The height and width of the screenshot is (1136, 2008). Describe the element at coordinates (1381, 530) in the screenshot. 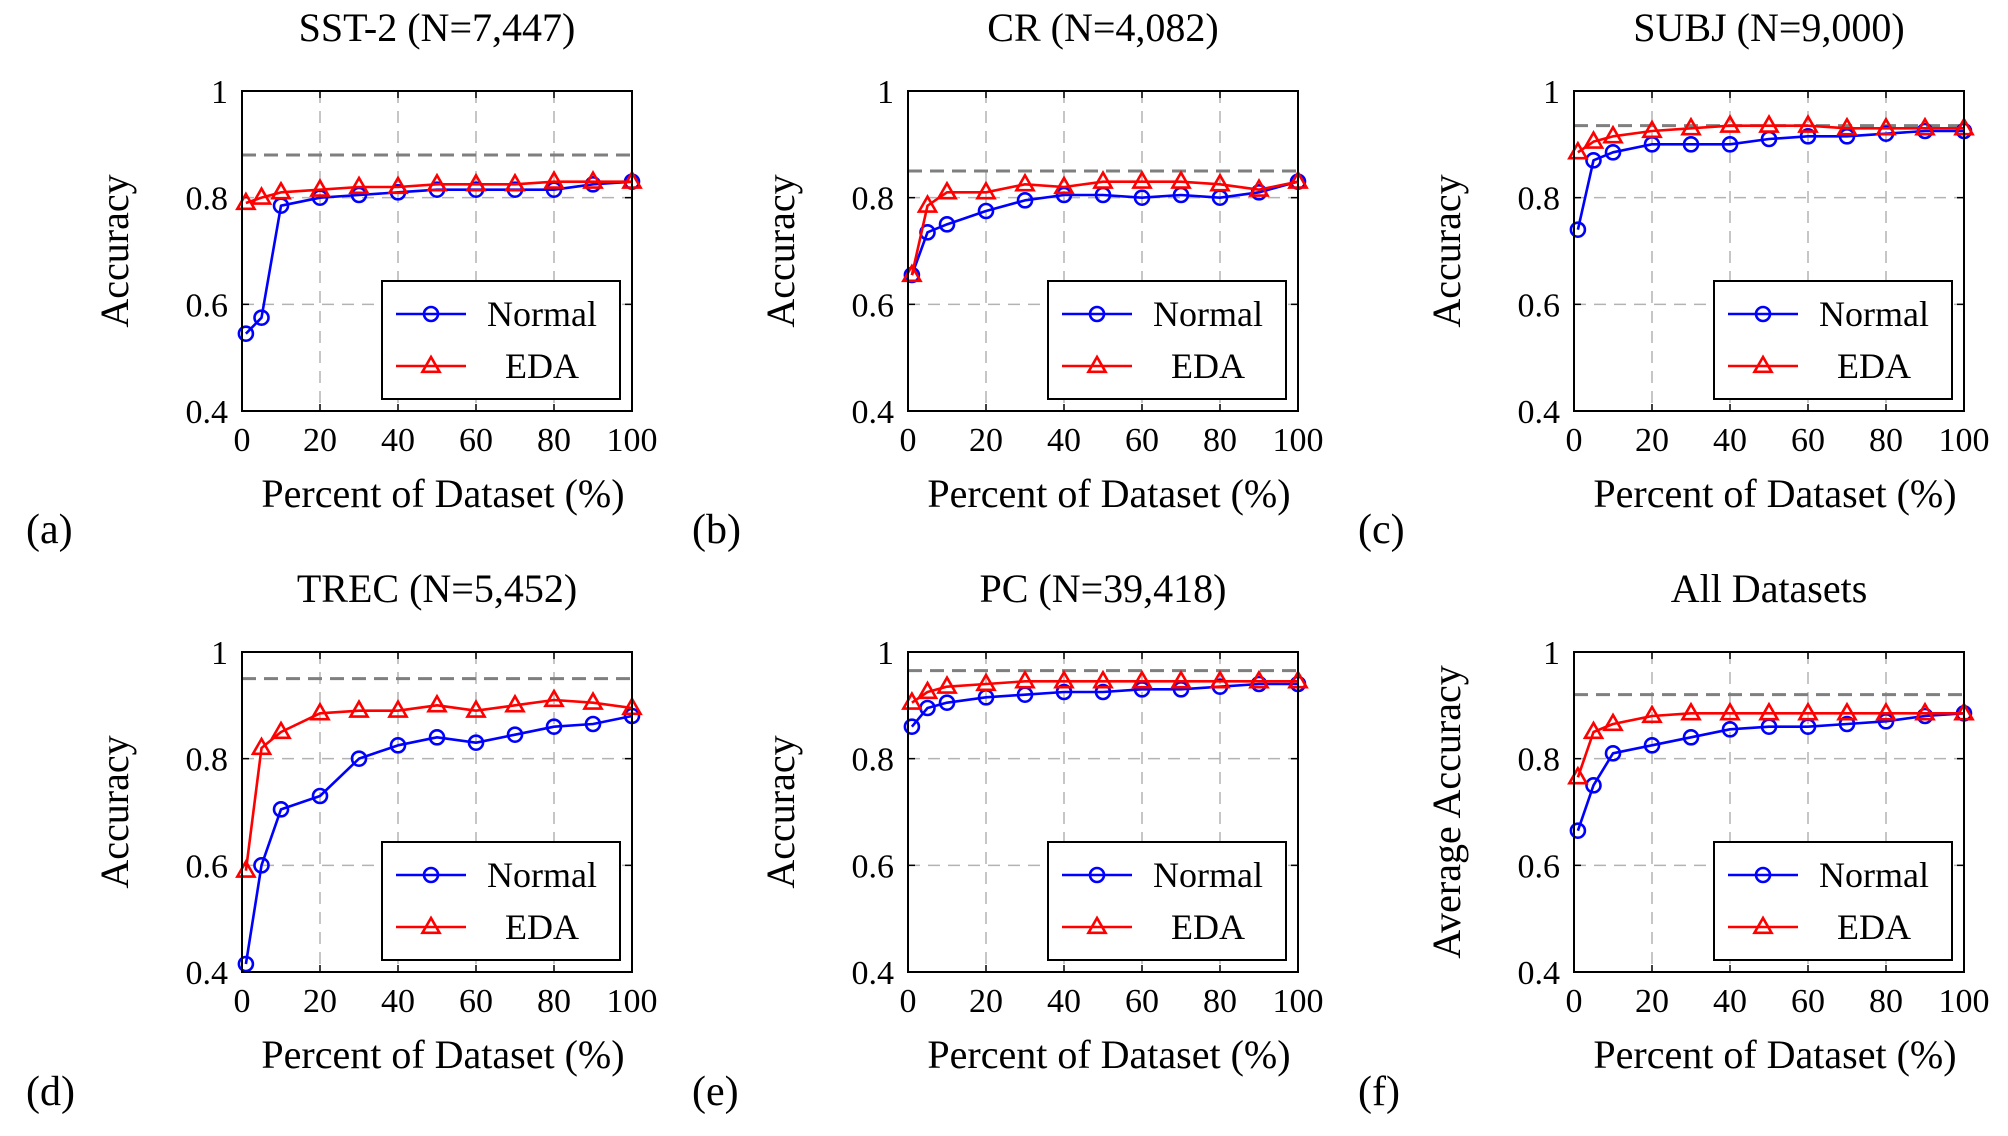

I see `panel-label-c: (c)` at that location.